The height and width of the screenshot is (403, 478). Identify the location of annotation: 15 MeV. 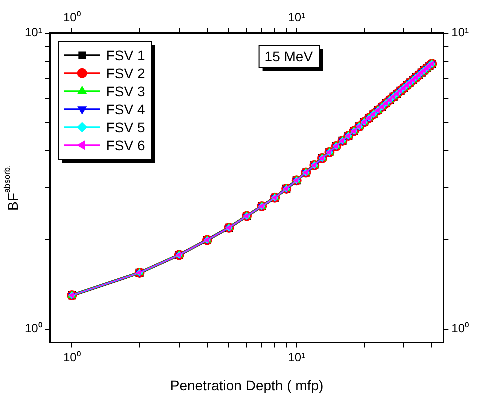
(289, 56).